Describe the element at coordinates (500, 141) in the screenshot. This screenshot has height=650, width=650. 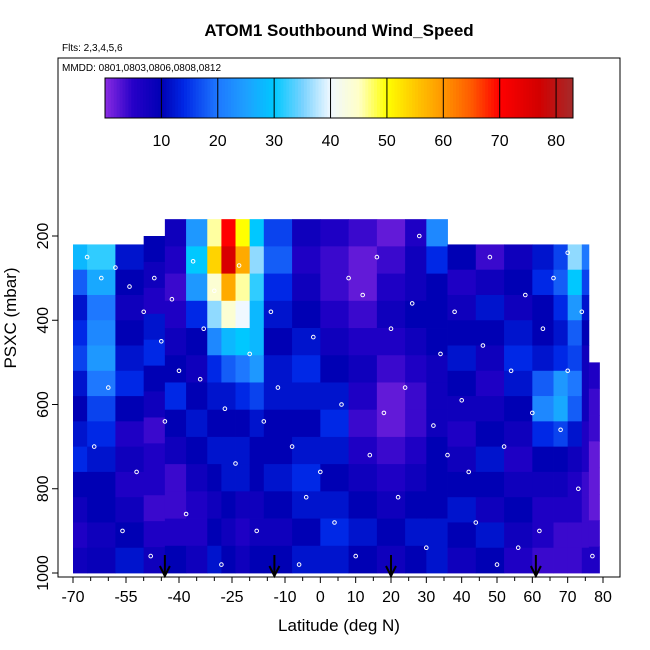
I see `colorbar-tick-label: 70` at that location.